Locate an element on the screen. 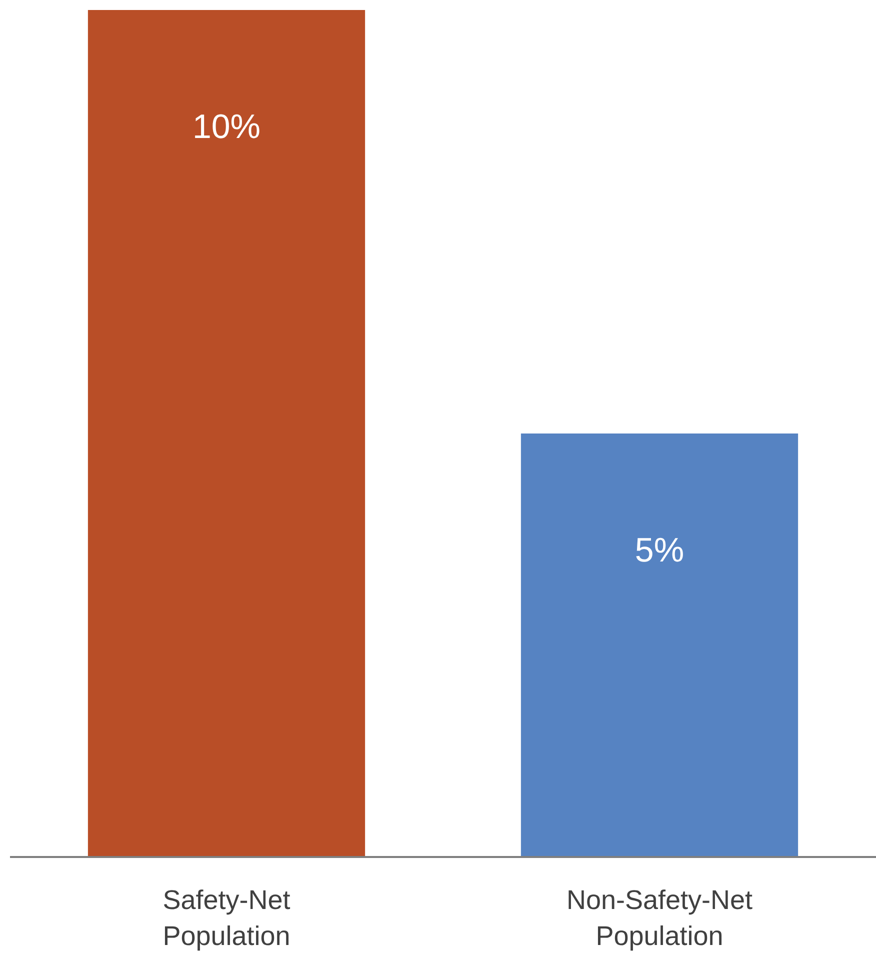 The image size is (876, 953). data-label: 5% is located at coordinates (659, 551).